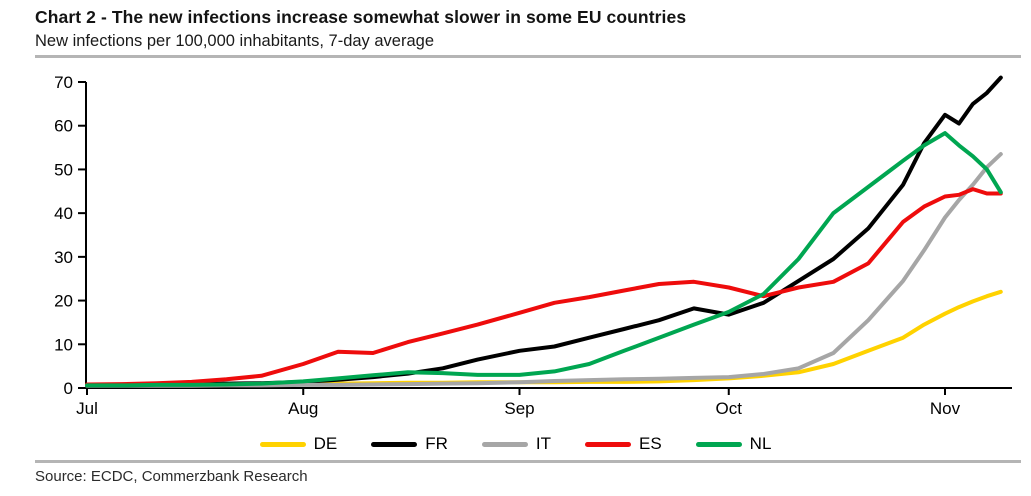 This screenshot has height=496, width=1031. What do you see at coordinates (63, 301) in the screenshot?
I see `y-tick-label: 20` at bounding box center [63, 301].